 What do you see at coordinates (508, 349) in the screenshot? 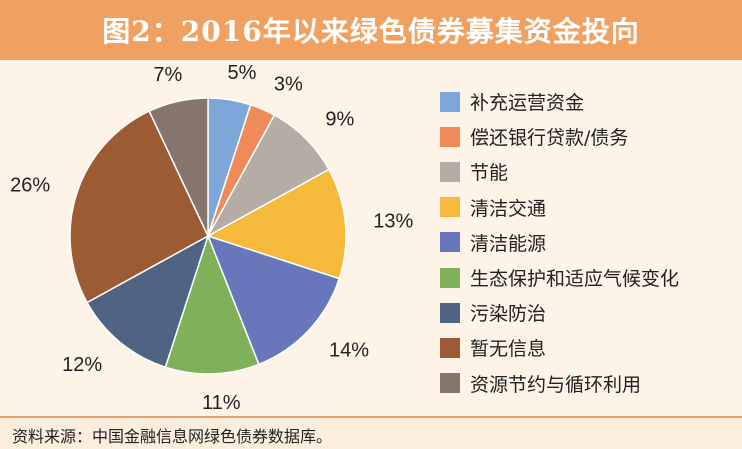
I see `legend-label-7: 暂无信息` at bounding box center [508, 349].